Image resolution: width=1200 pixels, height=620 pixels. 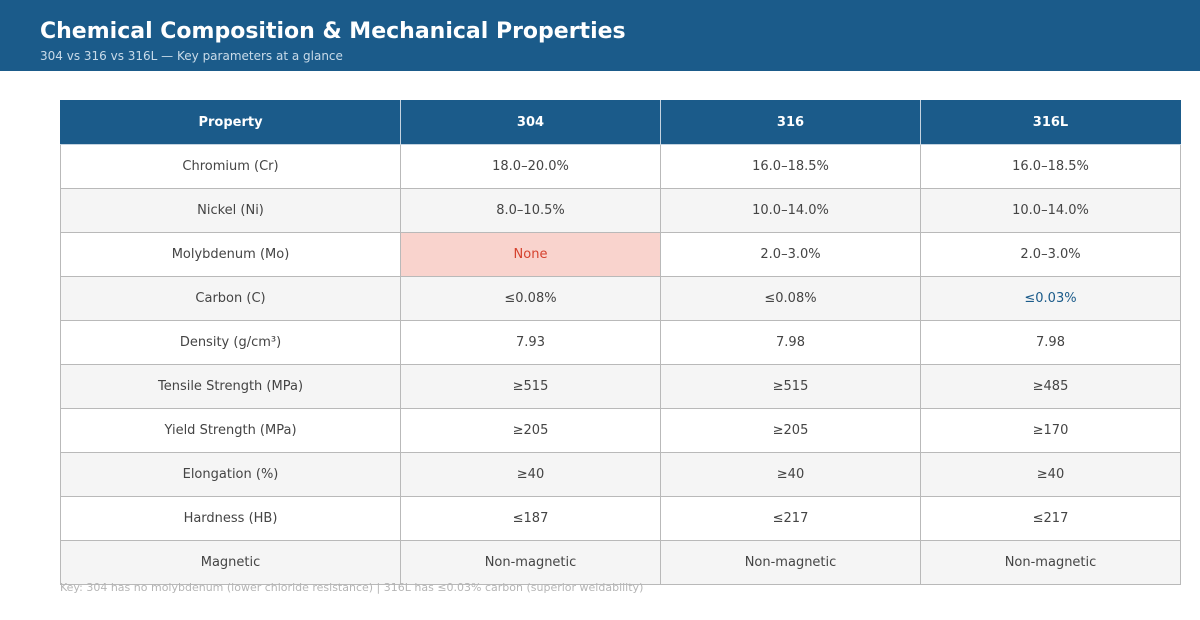 I want to click on value-316l-highlight-good: ≤0.03%, so click(x=1050, y=298).